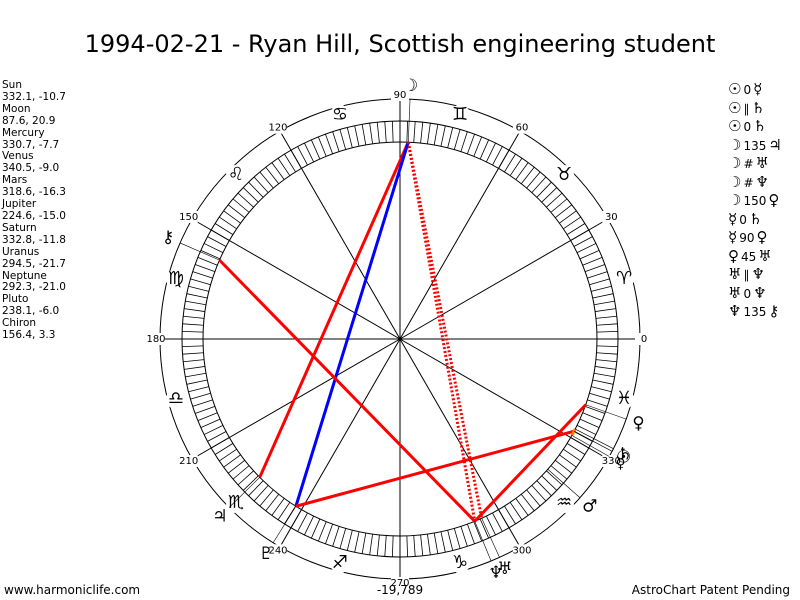  Describe the element at coordinates (747, 127) in the screenshot. I see `aspect-type: 0` at that location.